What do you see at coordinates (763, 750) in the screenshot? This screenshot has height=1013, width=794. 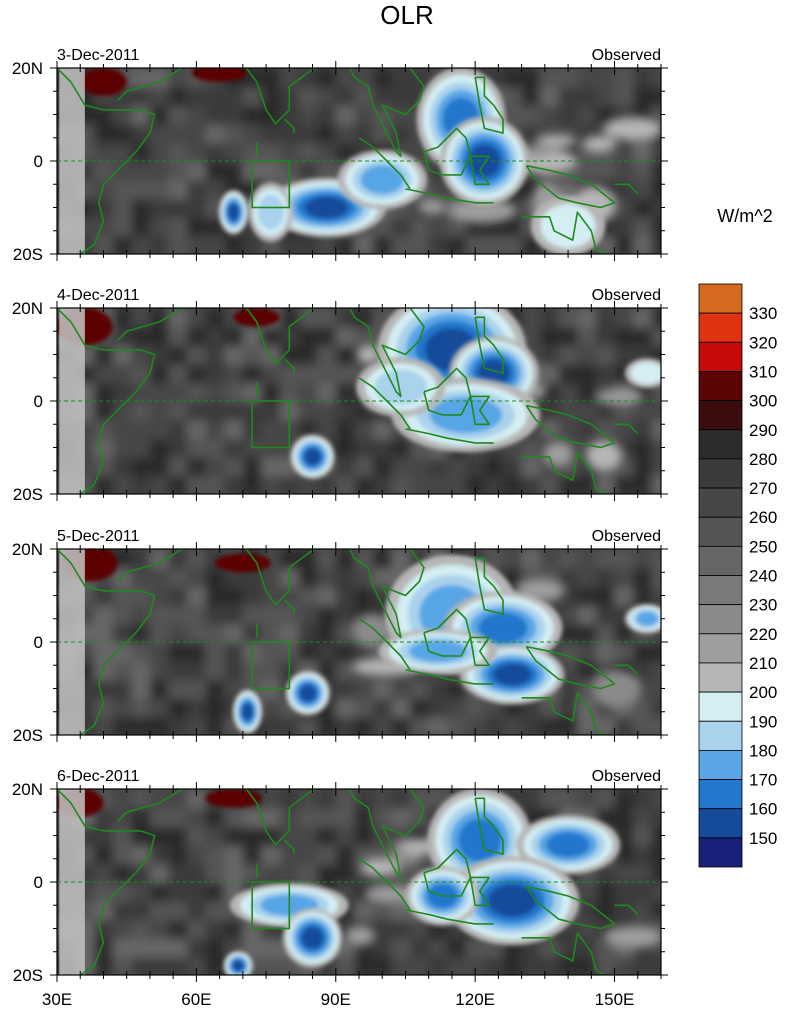 I see `colorbar-label: 180` at bounding box center [763, 750].